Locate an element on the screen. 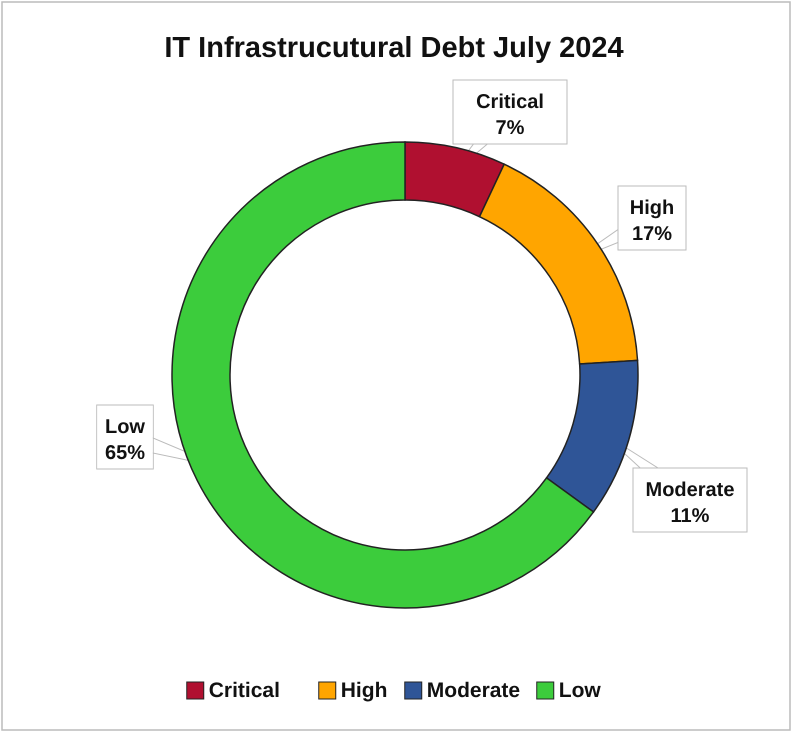 This screenshot has height=738, width=798. slice-label: Critical is located at coordinates (510, 102).